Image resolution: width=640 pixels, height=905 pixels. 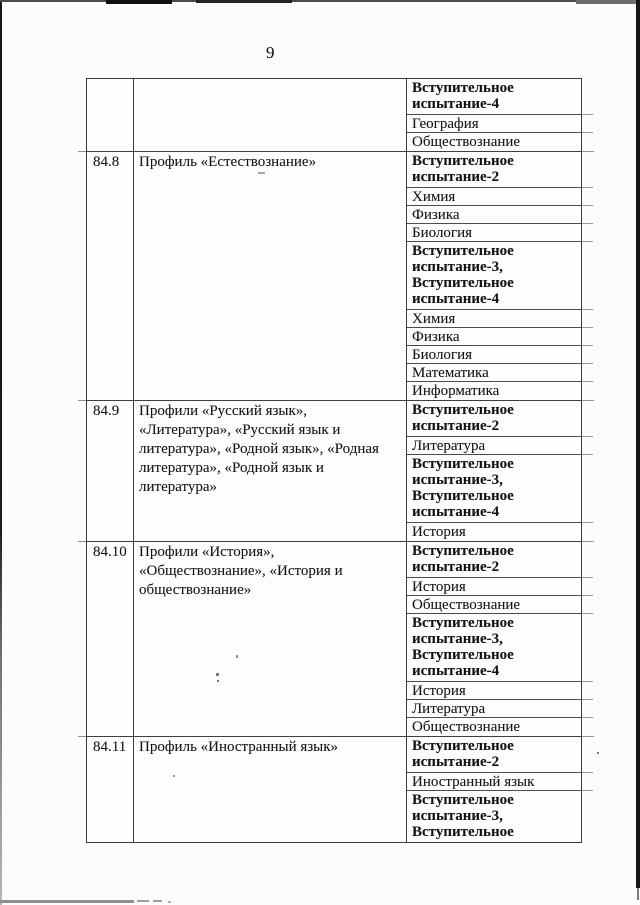 I want to click on row-number-cell, so click(x=110, y=115).